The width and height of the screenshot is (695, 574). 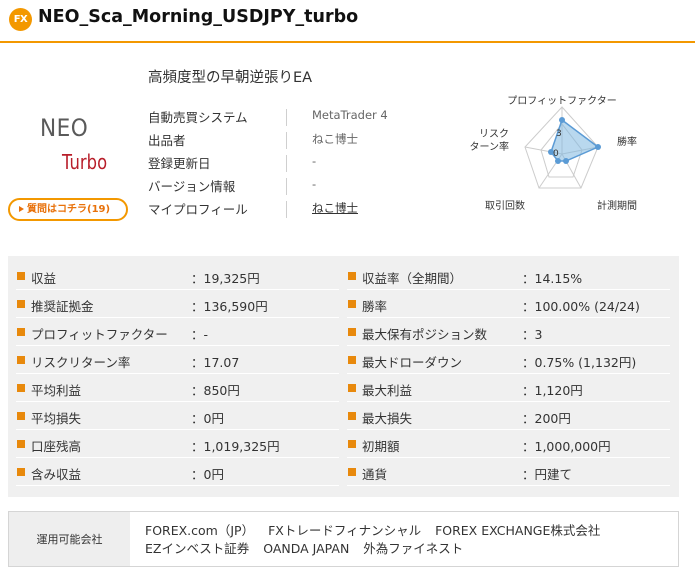 What do you see at coordinates (200, 334) in the screenshot?
I see `stat-value: ：-` at bounding box center [200, 334].